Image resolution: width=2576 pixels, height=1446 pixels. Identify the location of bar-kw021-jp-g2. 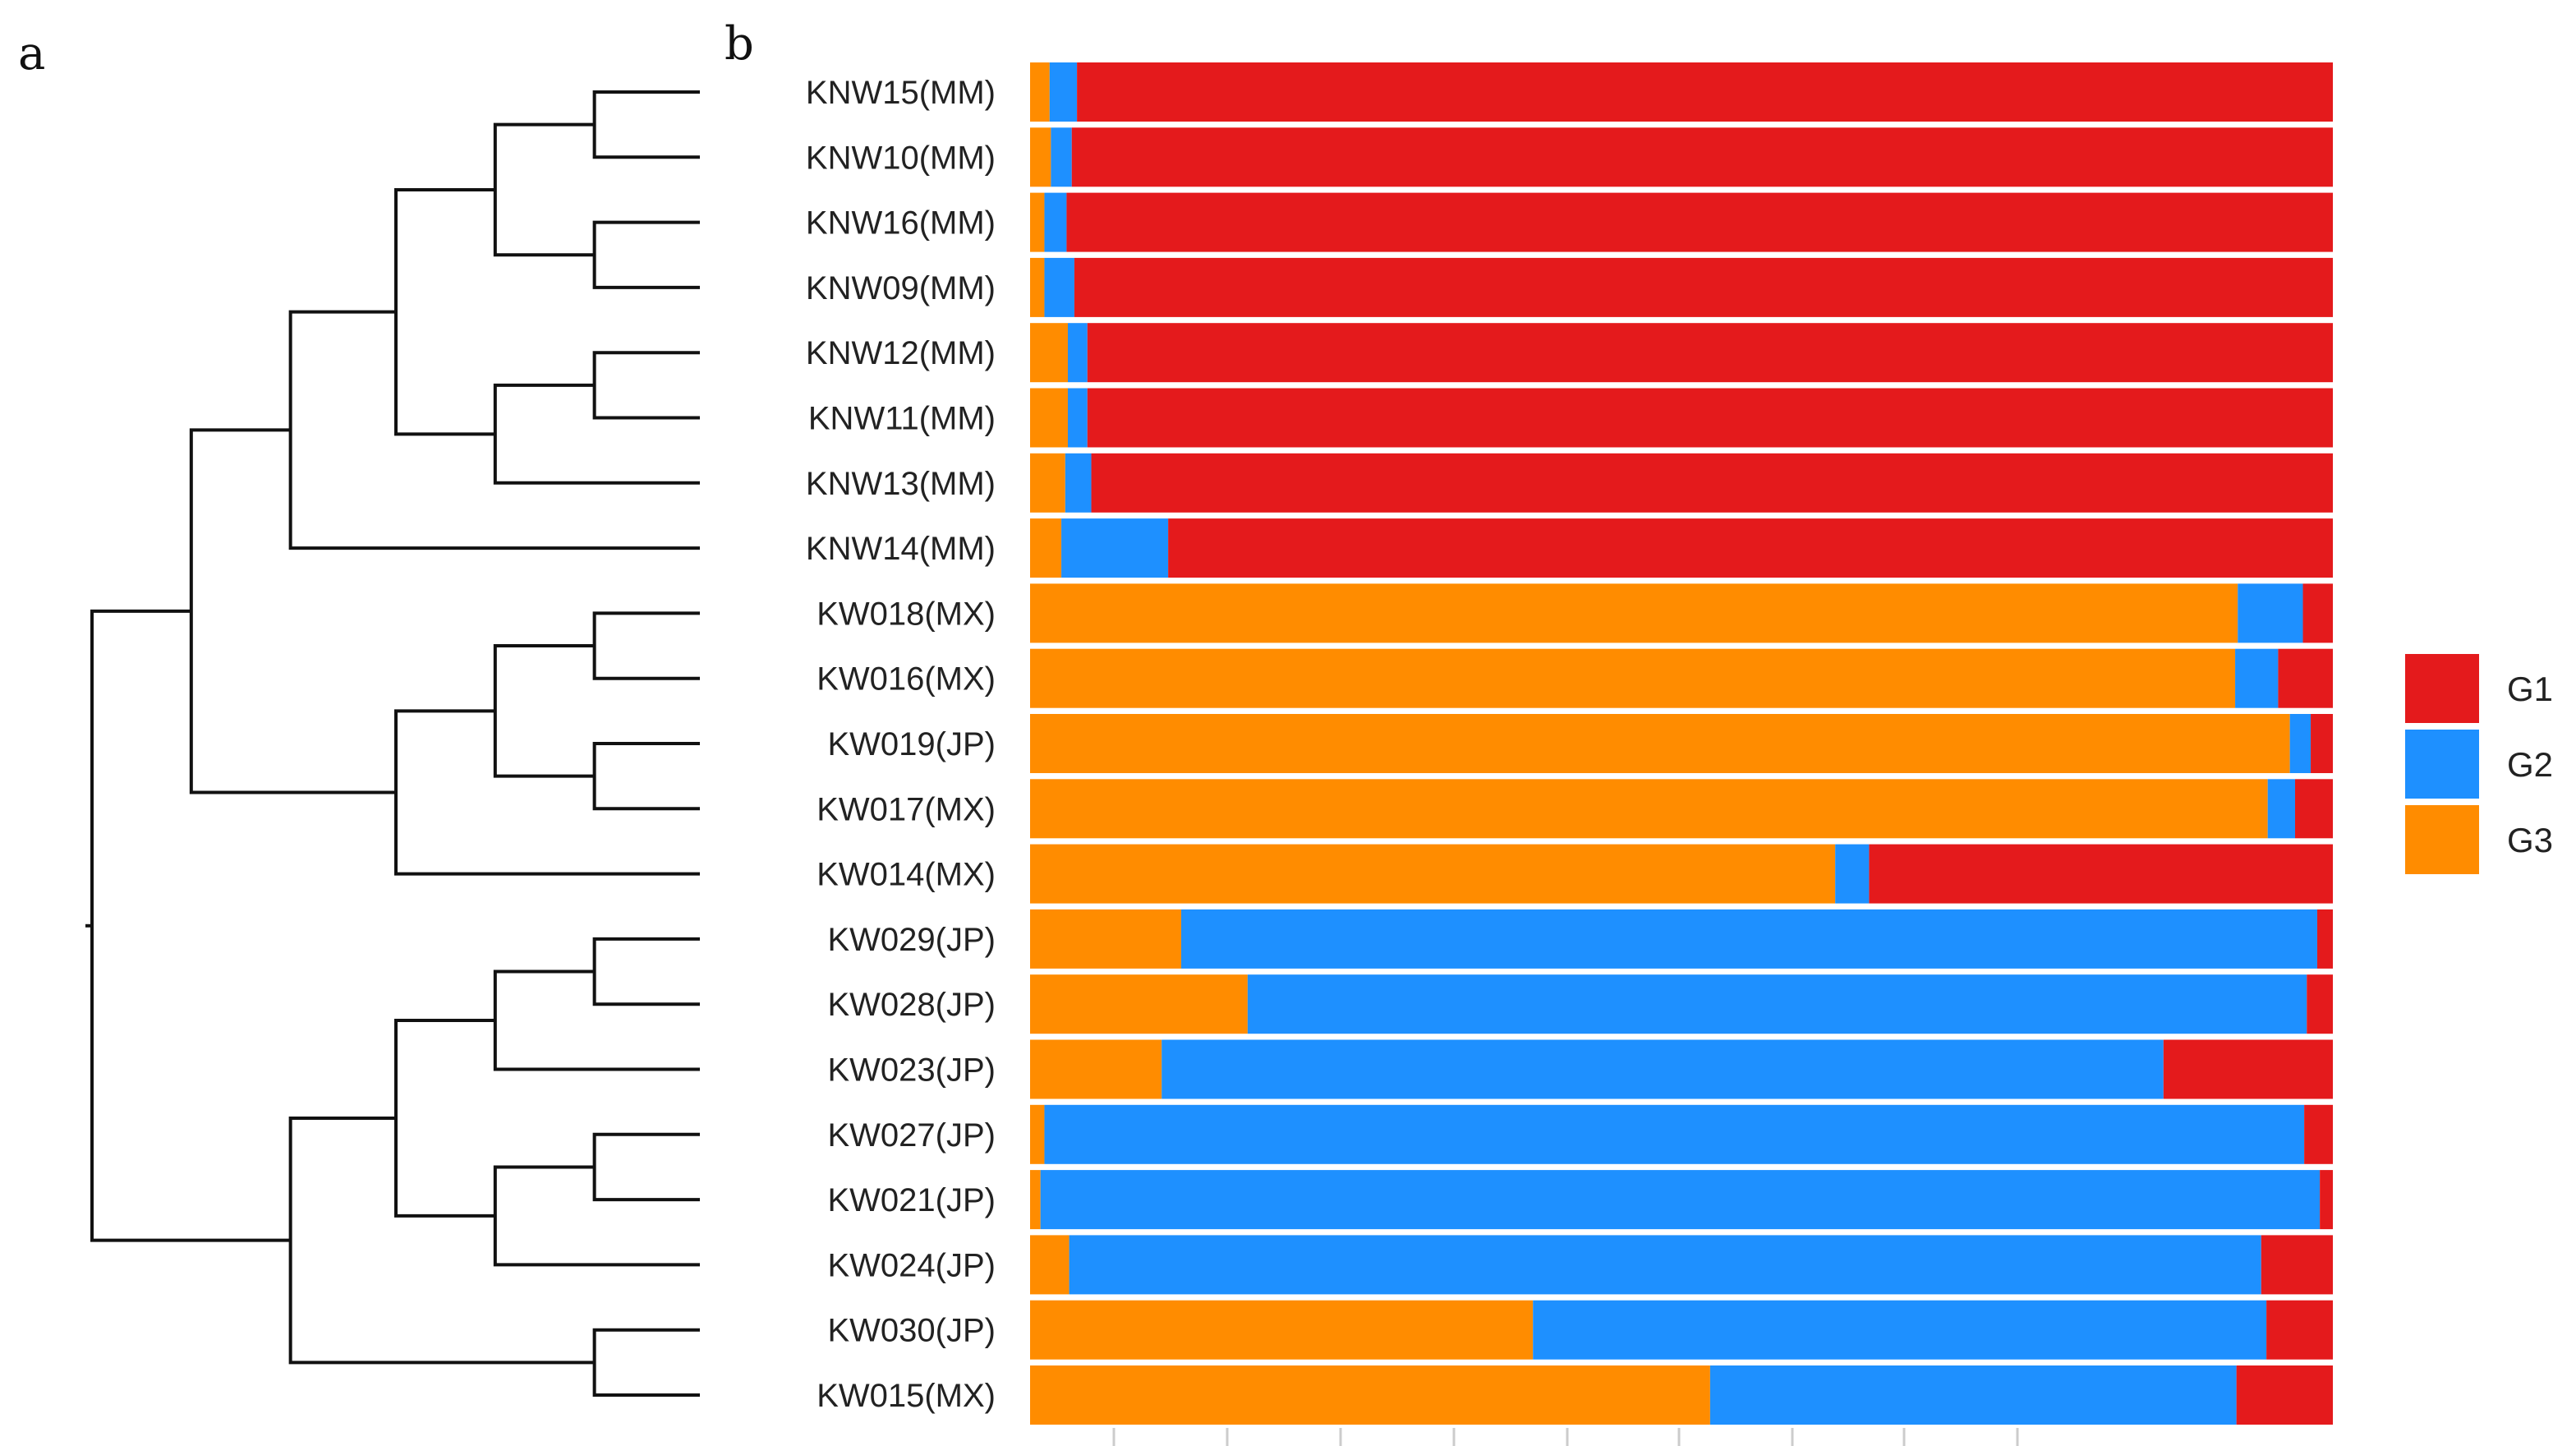
(1681, 1200).